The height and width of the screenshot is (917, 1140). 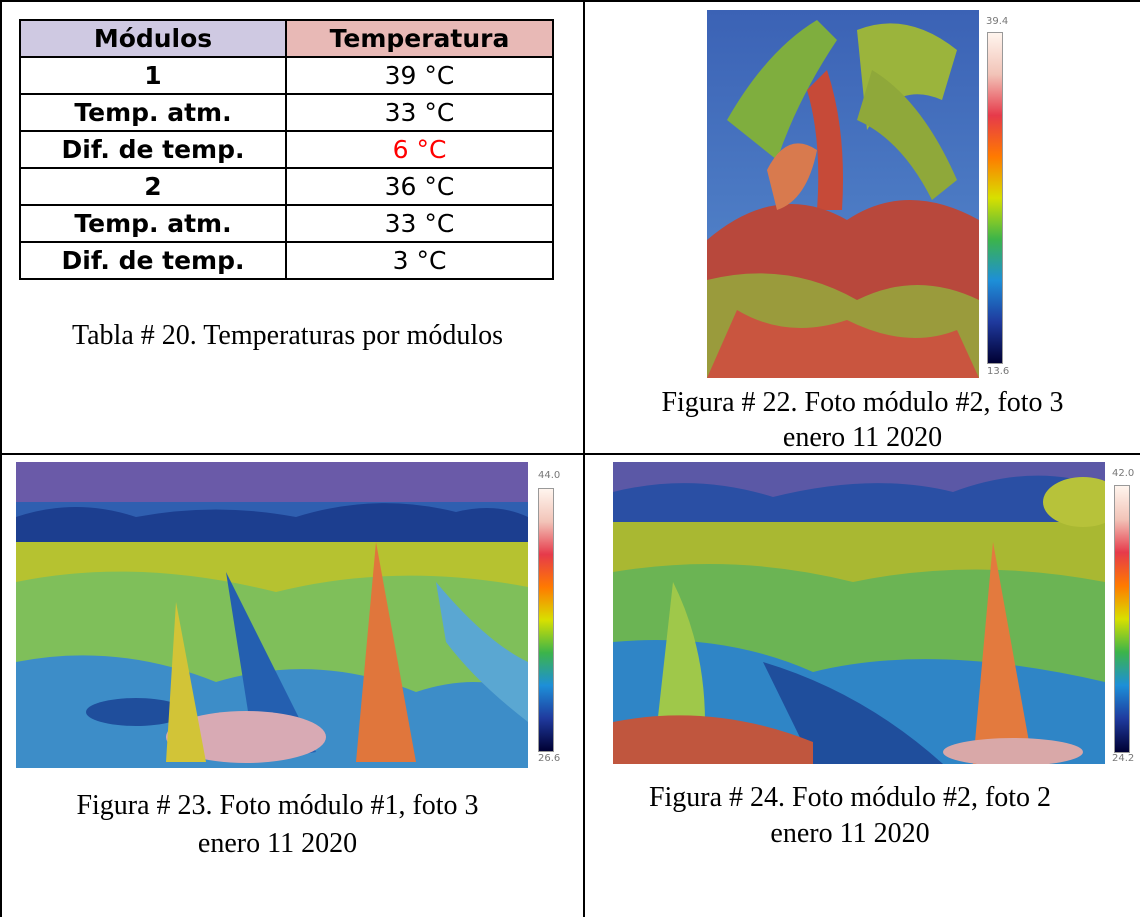 I want to click on figure-24-caption-line2: enero 11 2020, so click(x=850, y=833).